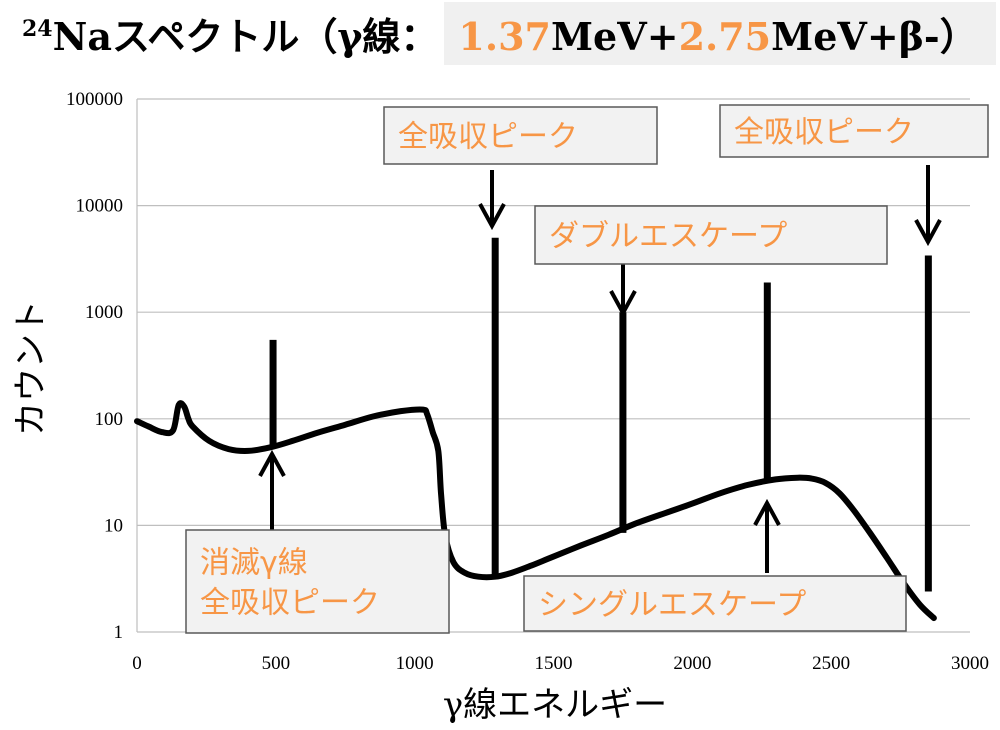  What do you see at coordinates (245, 36) in the screenshot?
I see `title-main: Naスペクトル（γ線：` at bounding box center [245, 36].